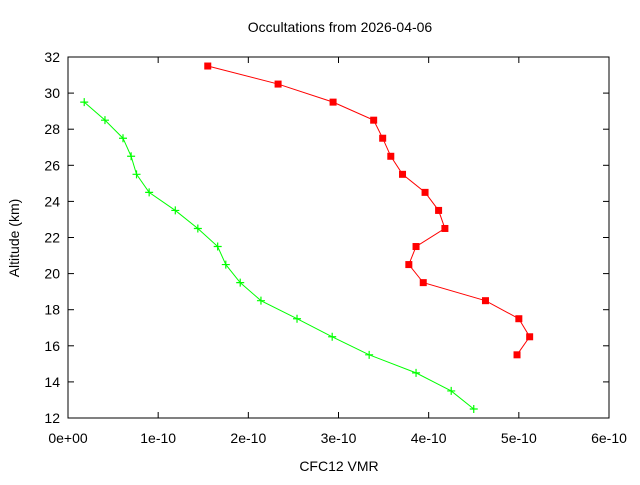 The width and height of the screenshot is (640, 485). What do you see at coordinates (68, 438) in the screenshot?
I see `x-tick-label: 0e+00` at bounding box center [68, 438].